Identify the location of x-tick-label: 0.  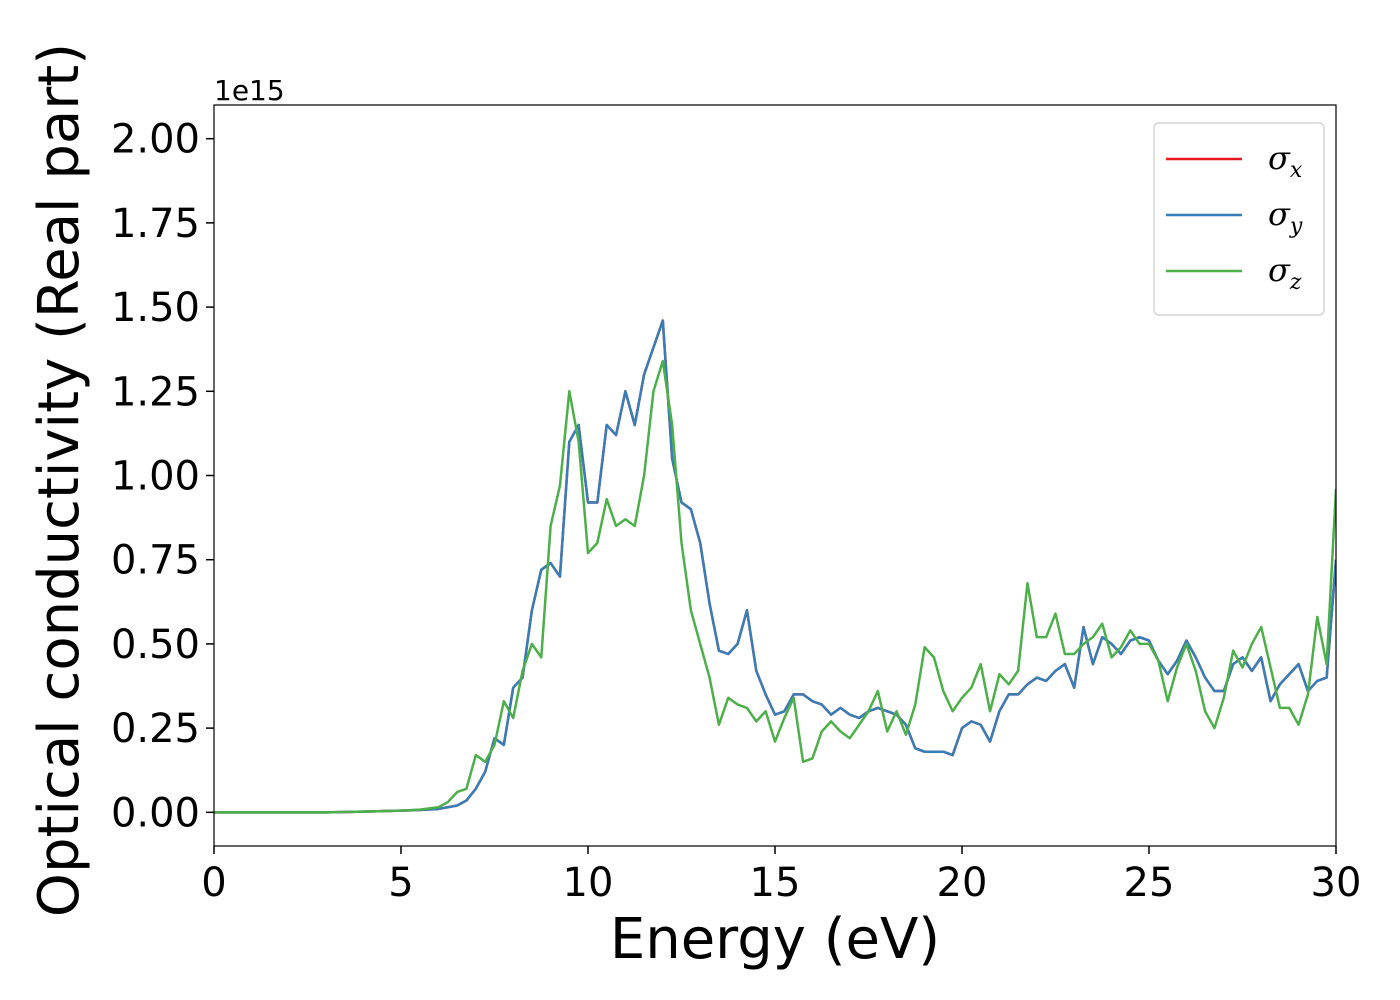
(213, 883).